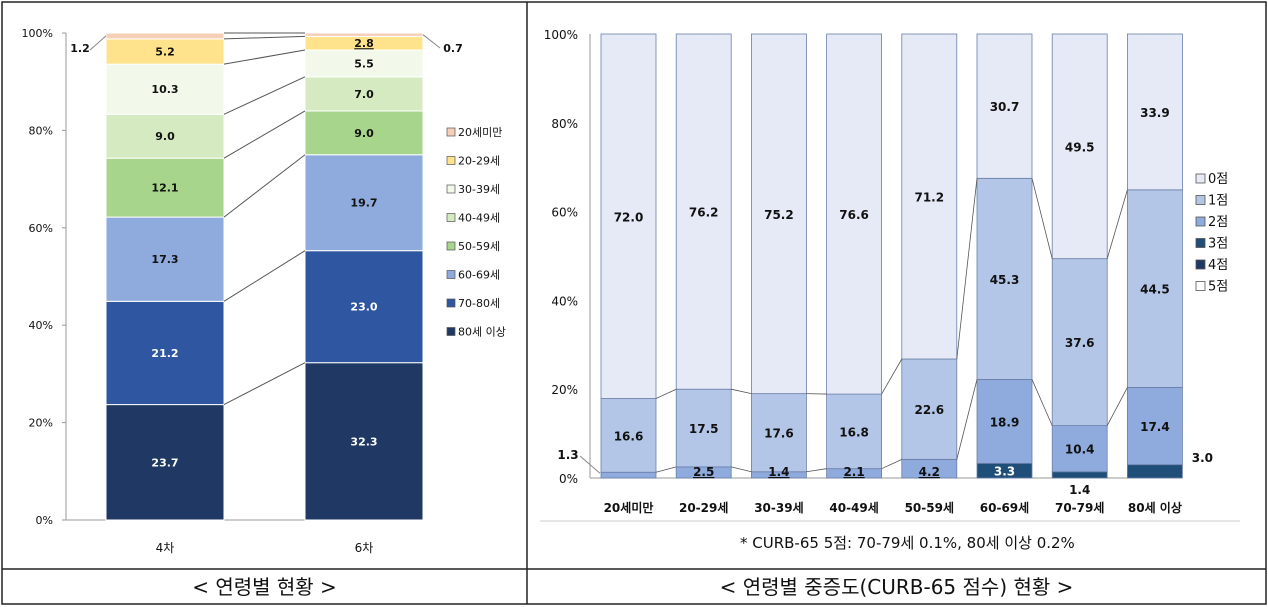 The width and height of the screenshot is (1268, 607). I want to click on data-label: 1.3, so click(567, 455).